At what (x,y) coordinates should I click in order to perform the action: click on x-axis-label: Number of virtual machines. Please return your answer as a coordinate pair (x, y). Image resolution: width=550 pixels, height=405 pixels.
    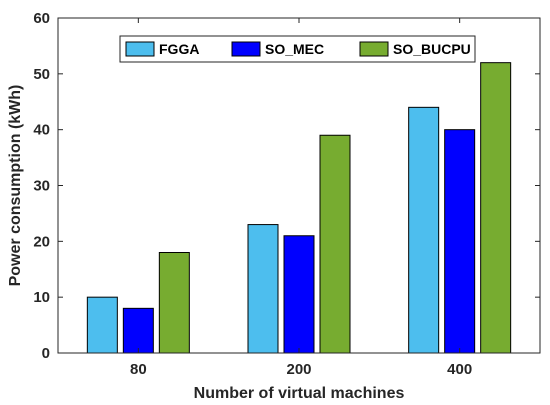
    Looking at the image, I should click on (299, 393).